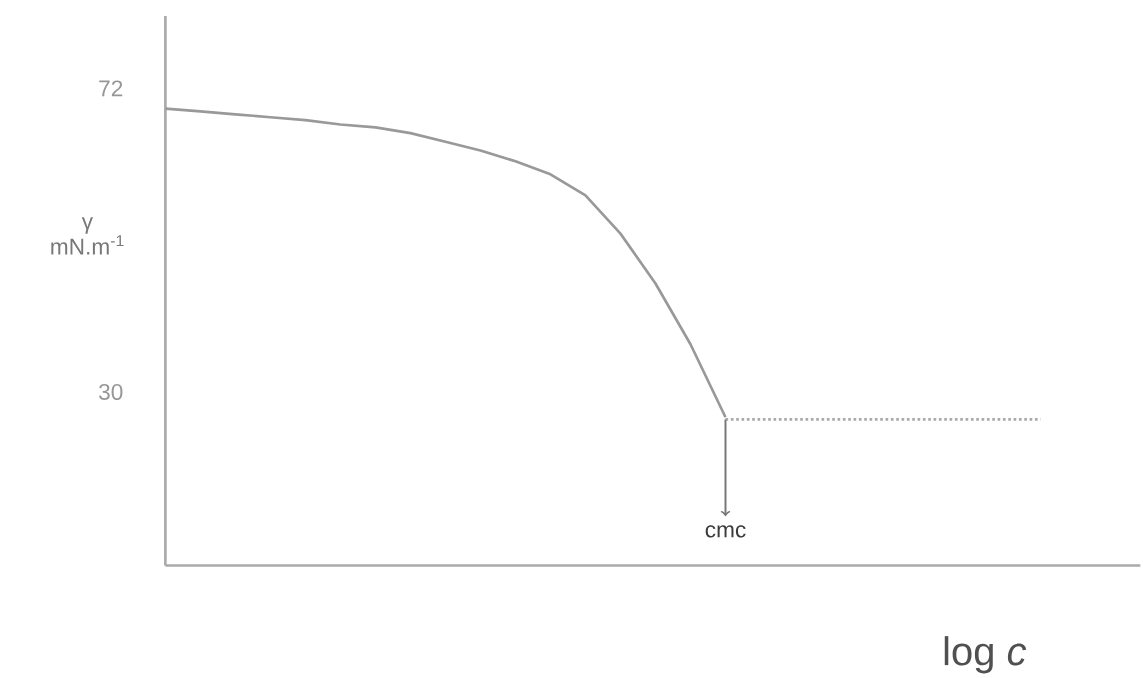  I want to click on y-tick-label: 72, so click(111, 88).